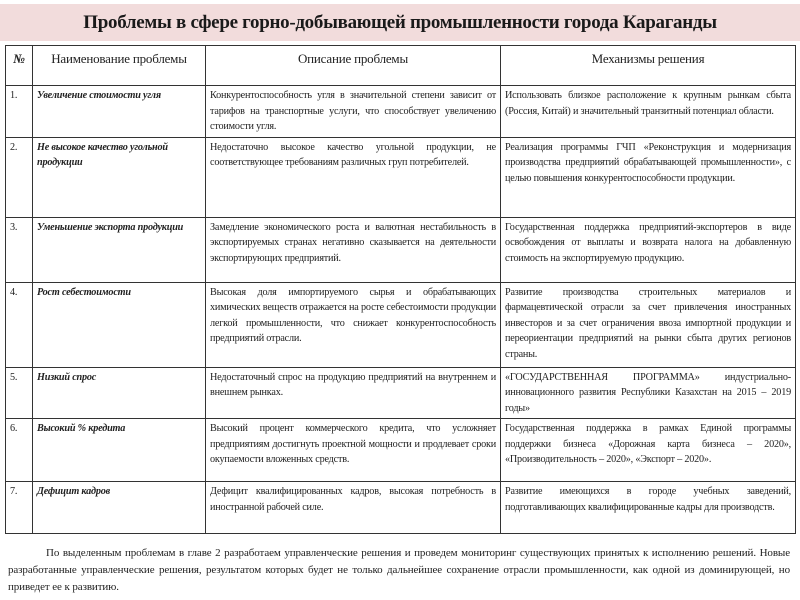  What do you see at coordinates (119, 65) in the screenshot?
I see `header-name: Наименование проблемы` at bounding box center [119, 65].